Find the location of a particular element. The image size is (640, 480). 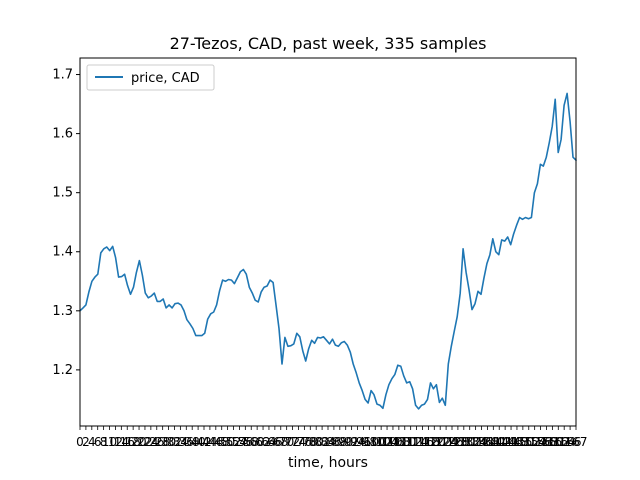

x-tick-label: 80 is located at coordinates (316, 442).